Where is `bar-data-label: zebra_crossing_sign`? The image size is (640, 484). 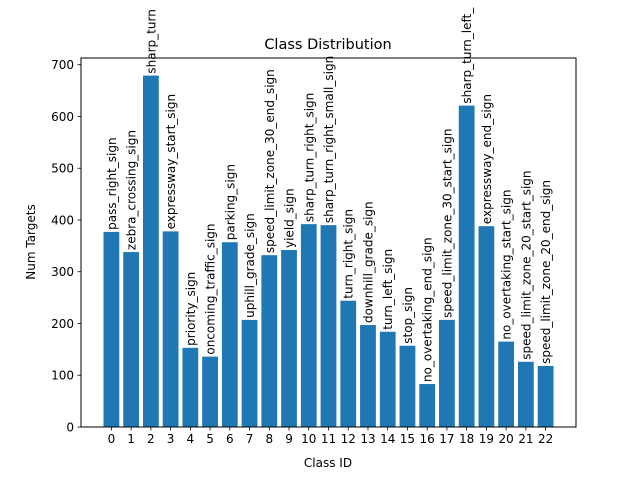
bar-data-label: zebra_crossing_sign is located at coordinates (132, 190).